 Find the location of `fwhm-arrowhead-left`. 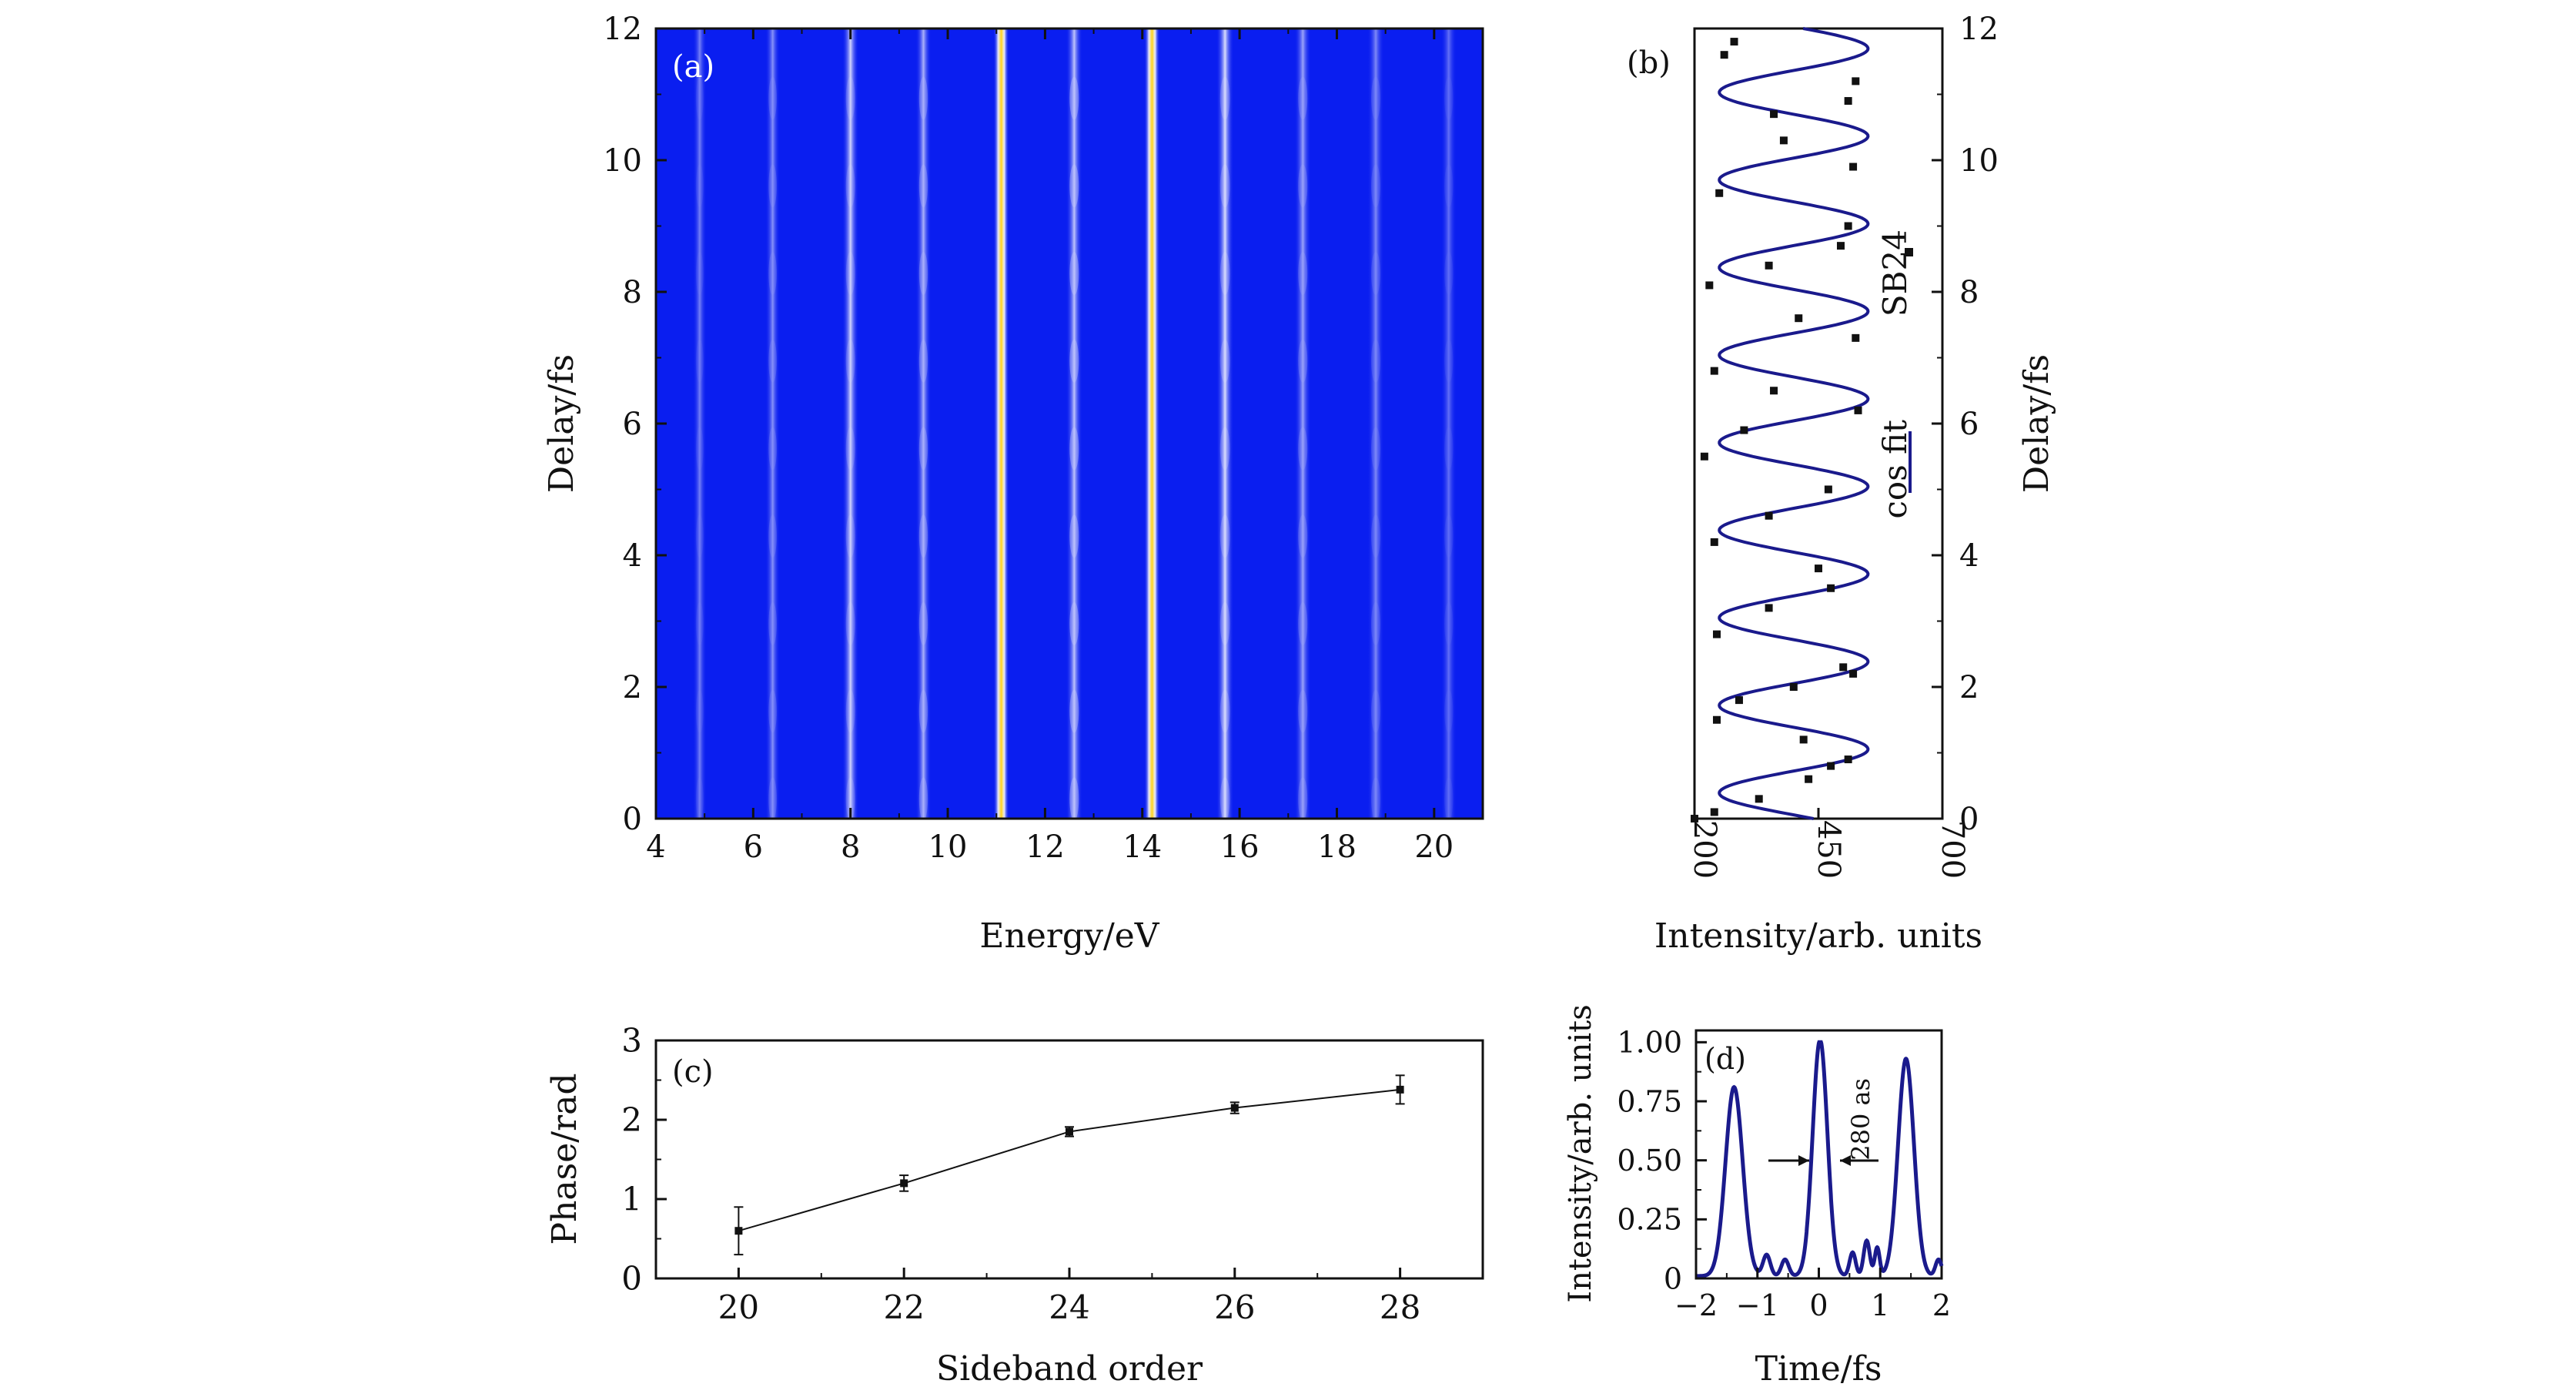

fwhm-arrowhead-left is located at coordinates (1803, 1161).